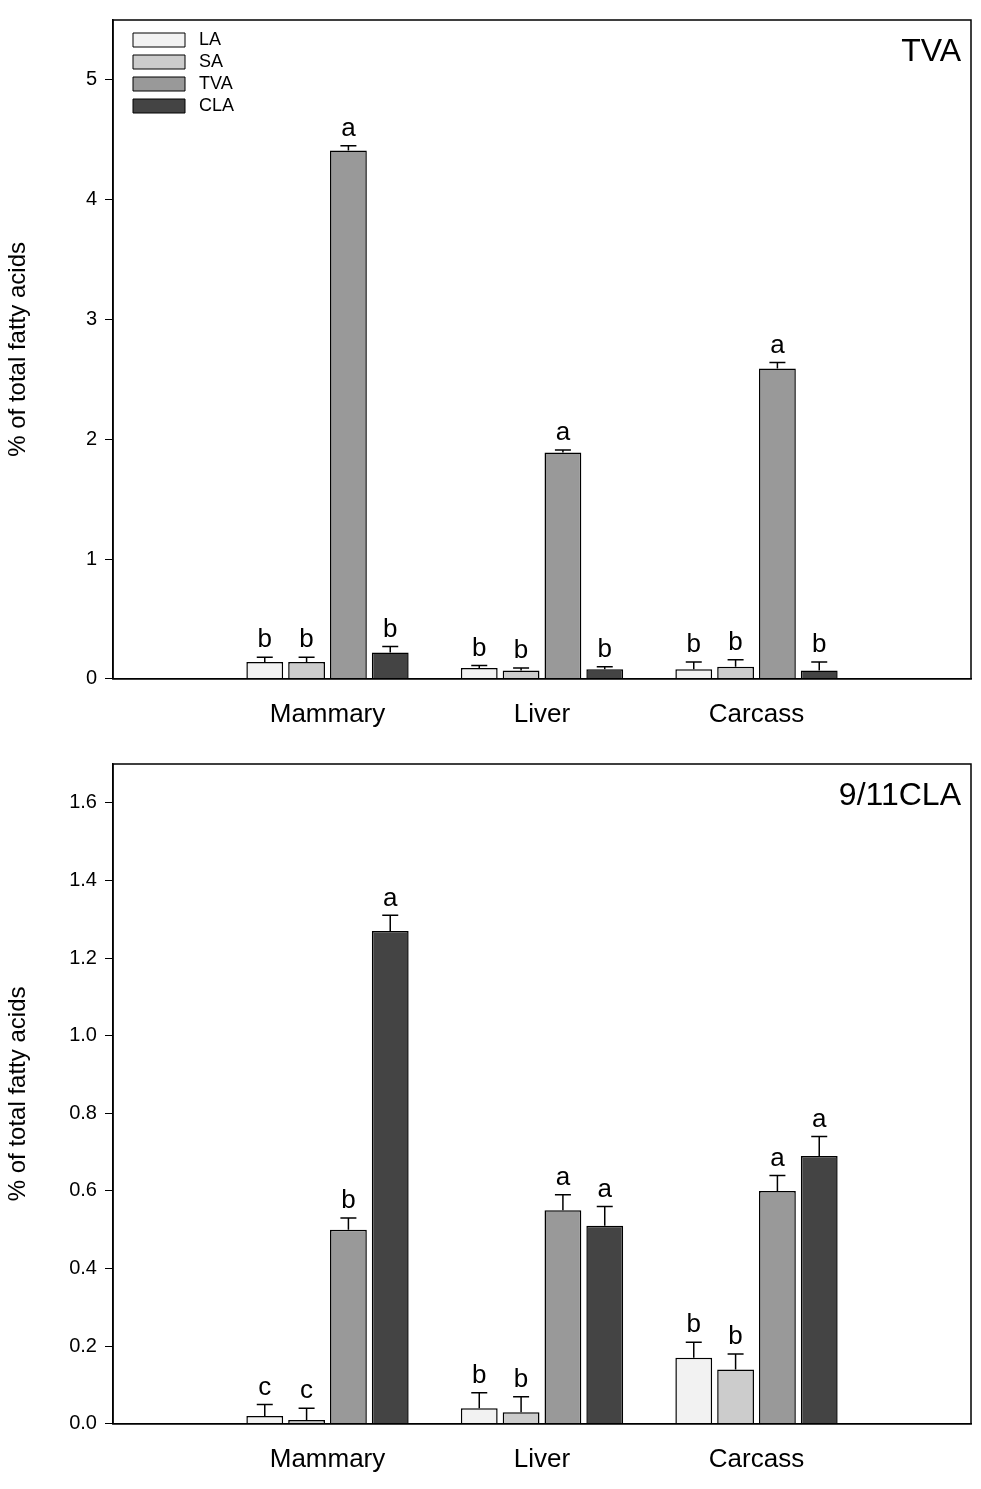 The image size is (981, 1489). What do you see at coordinates (83, 1189) in the screenshot?
I see `y-tick-label: 0.6` at bounding box center [83, 1189].